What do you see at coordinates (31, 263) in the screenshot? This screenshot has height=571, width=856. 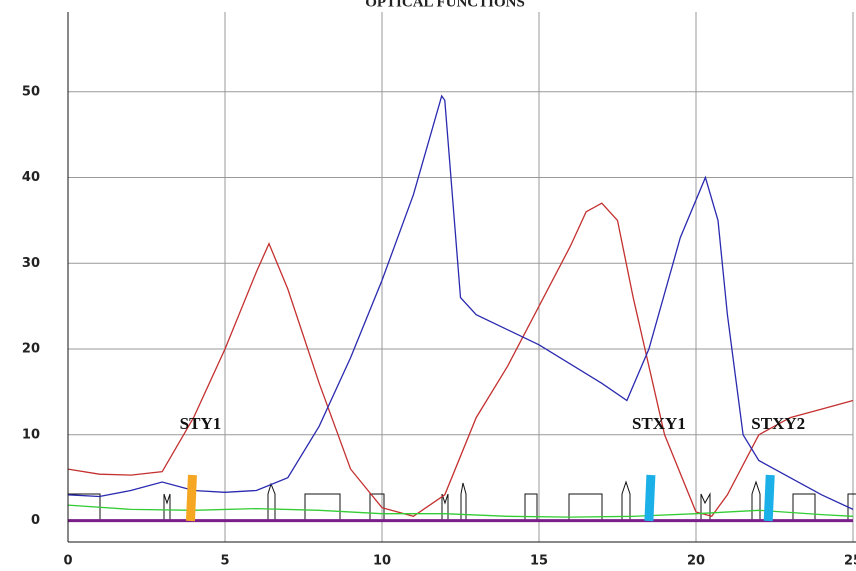 I see `y-tick-label: 30` at bounding box center [31, 263].